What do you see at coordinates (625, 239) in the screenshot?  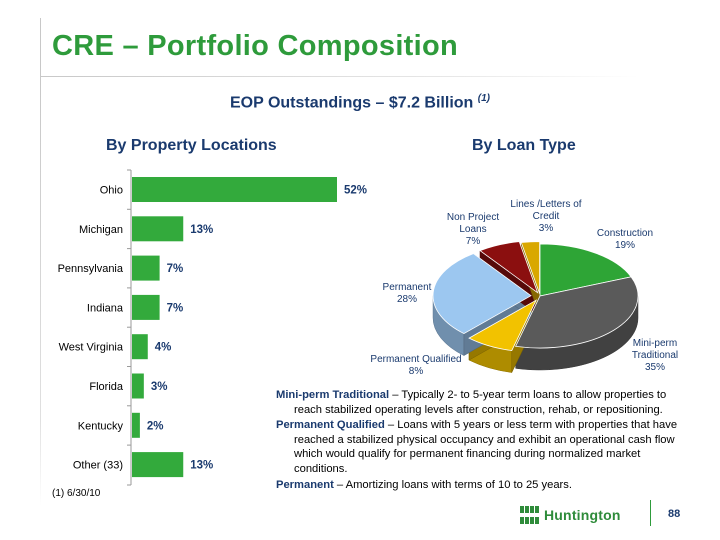 I see `pie-slice-label: Construction 19%` at bounding box center [625, 239].